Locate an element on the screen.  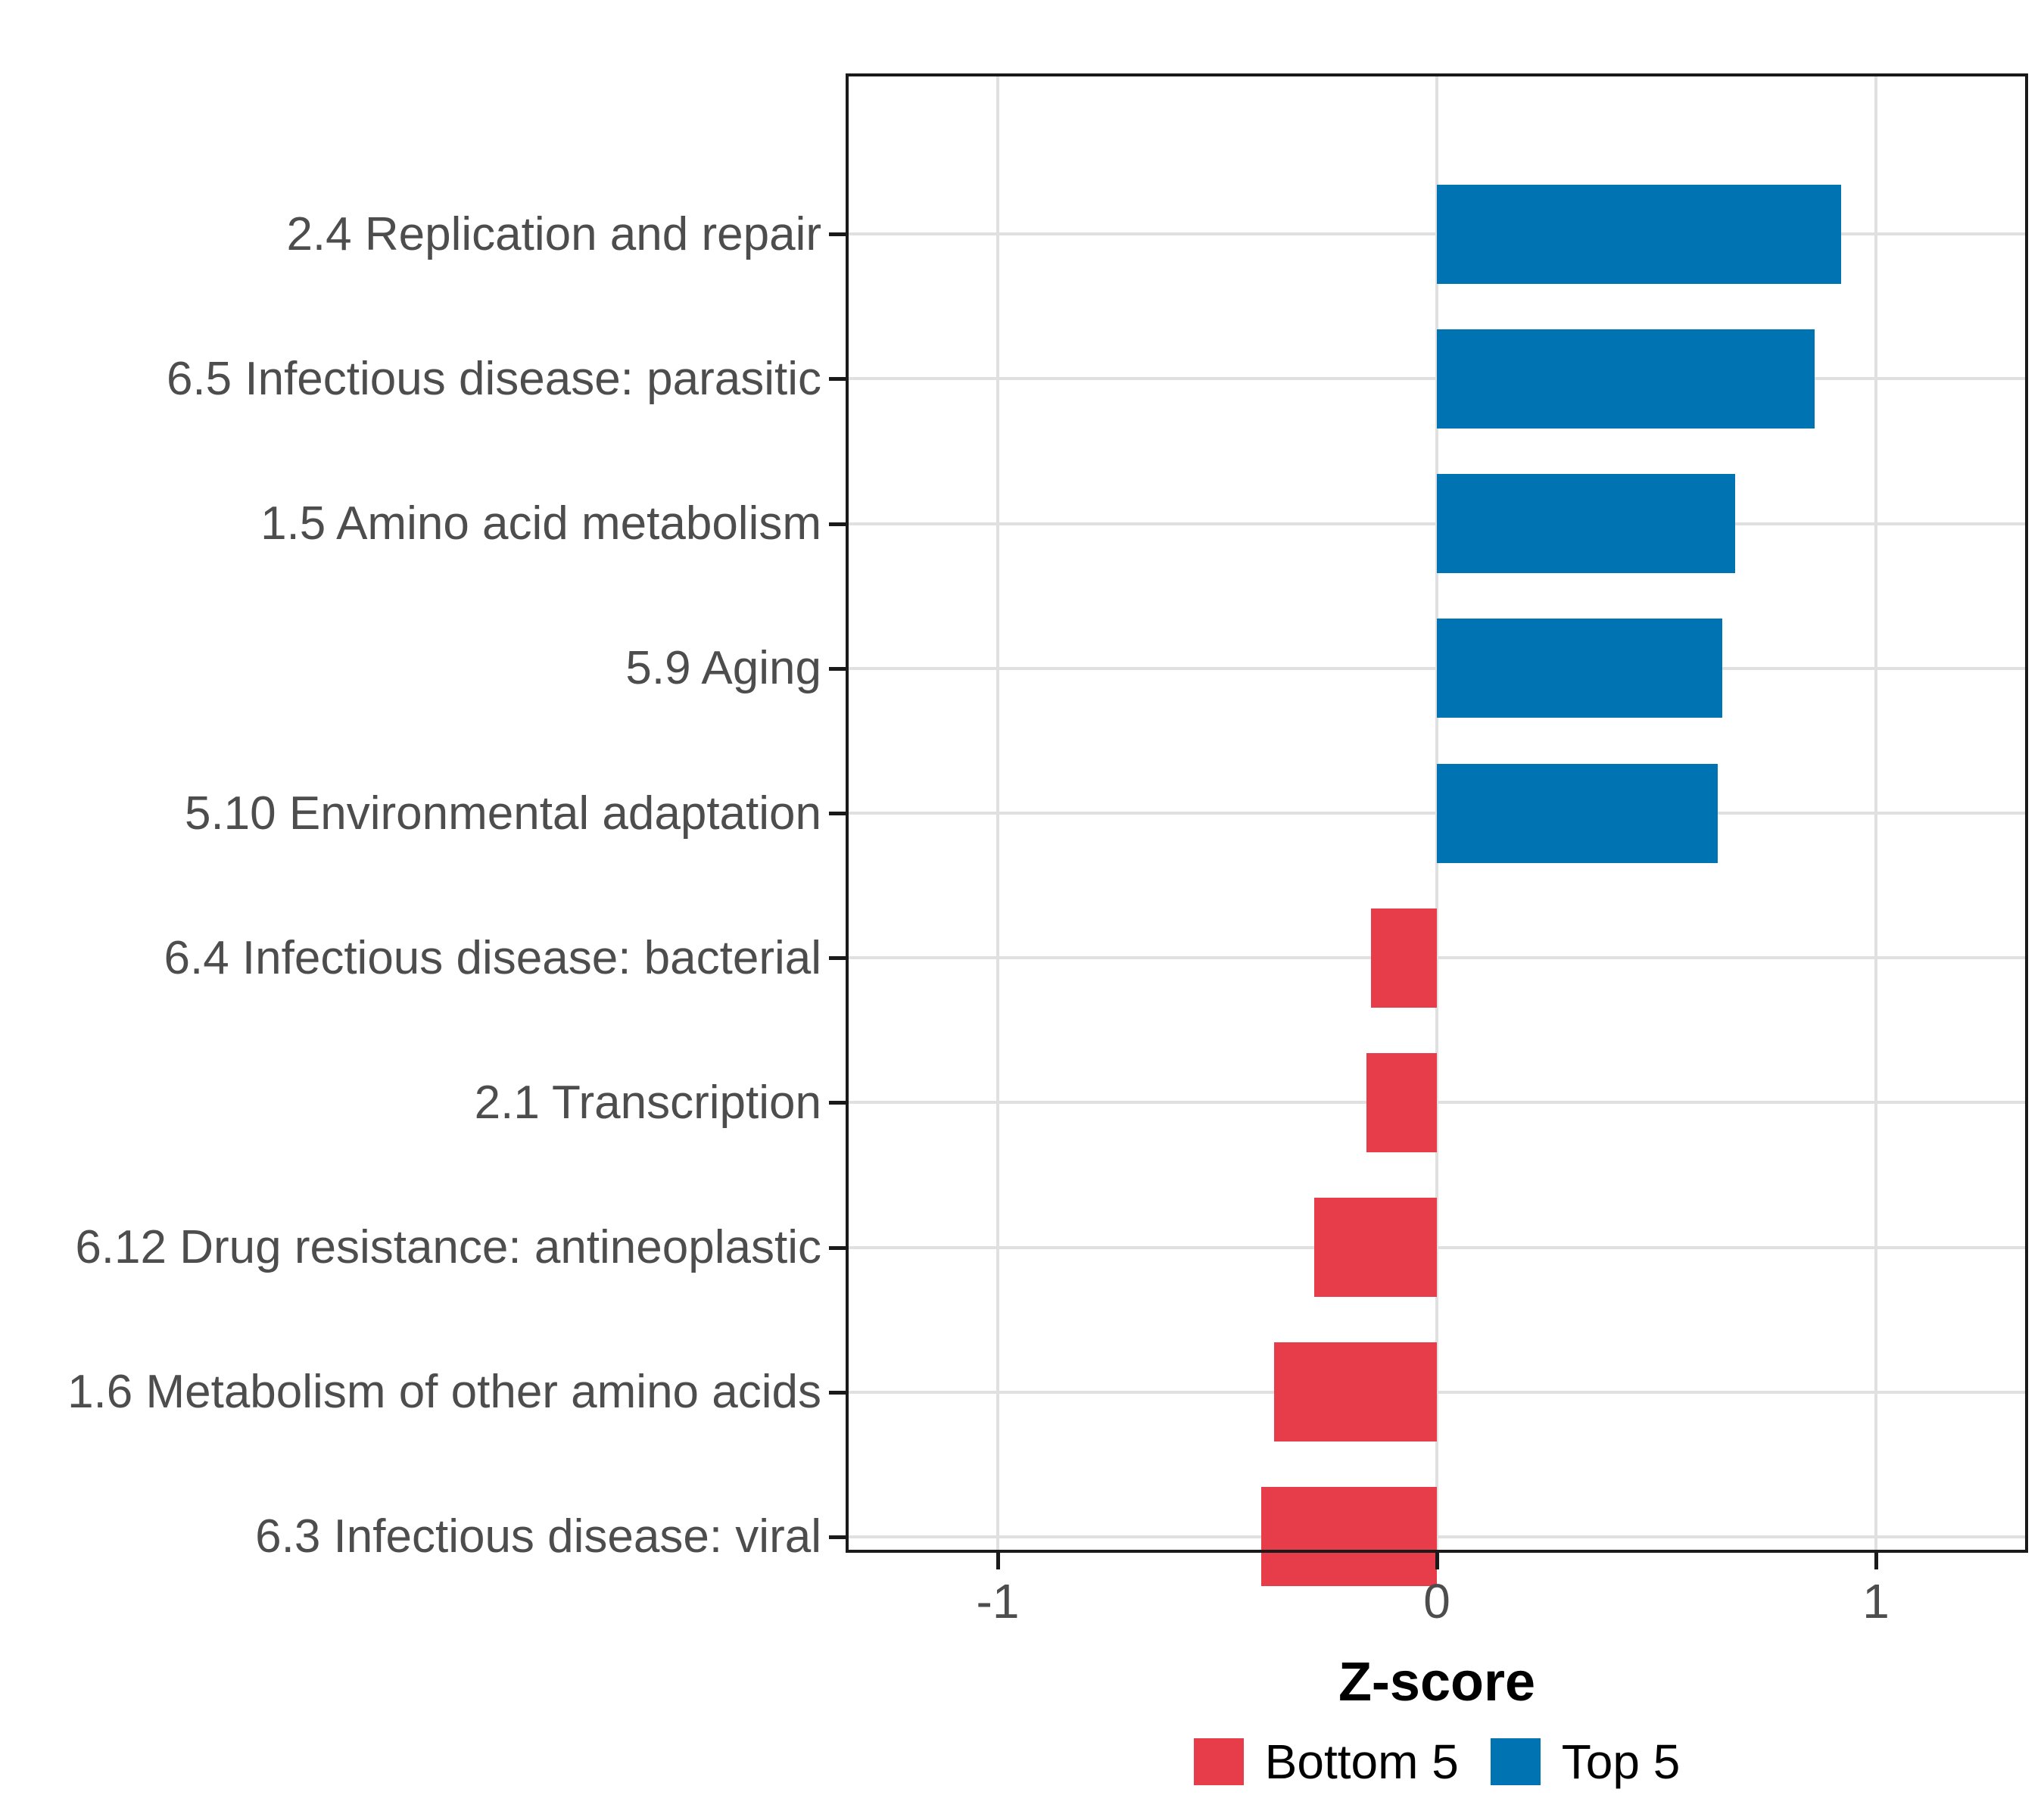
y-axis-label: 6.3 Infectious disease: viral is located at coordinates (538, 1536).